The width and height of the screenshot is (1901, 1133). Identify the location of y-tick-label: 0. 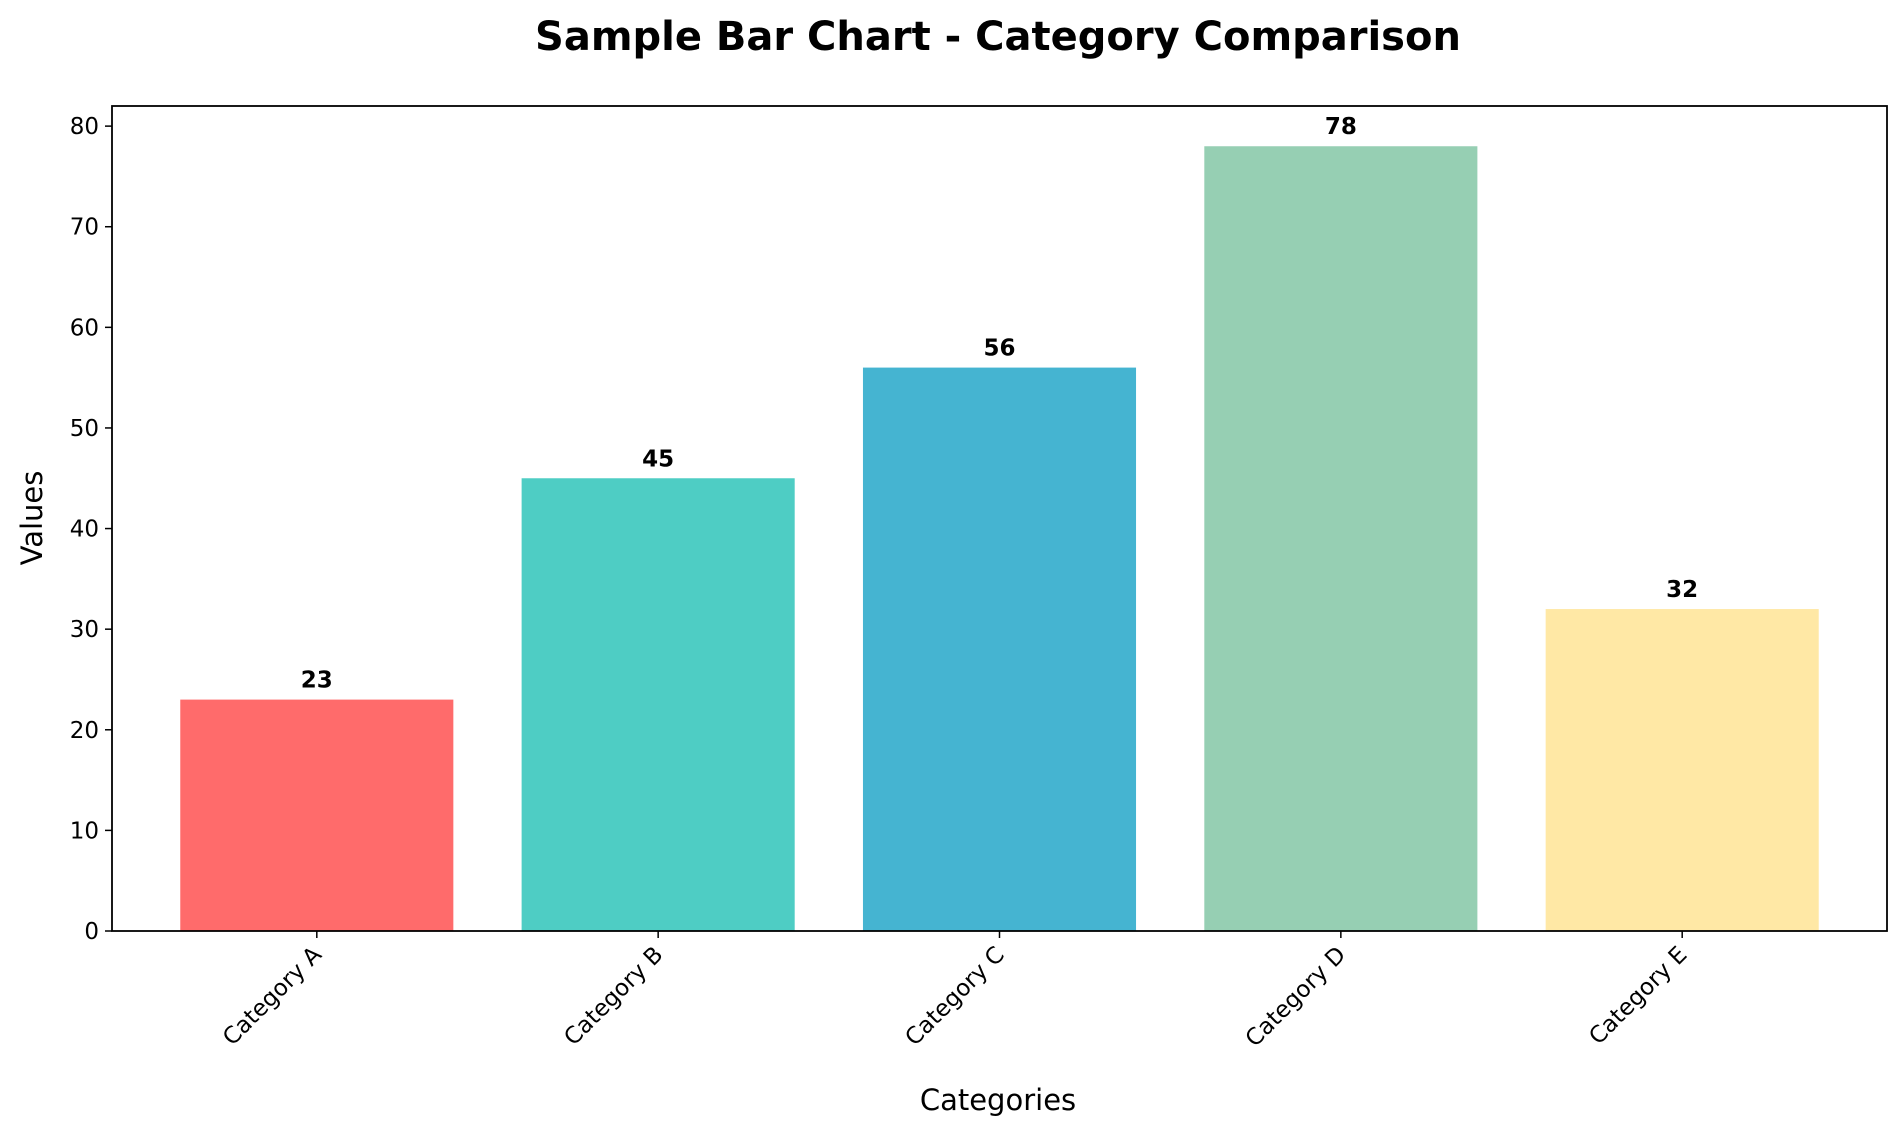
(91, 932).